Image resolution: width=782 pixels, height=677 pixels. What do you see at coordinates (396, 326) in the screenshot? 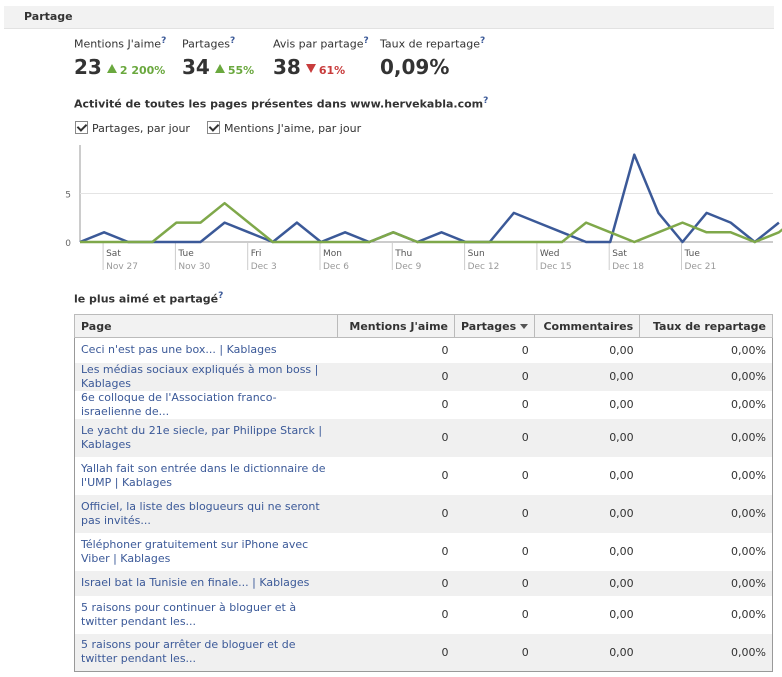
I see `col-likes: Mentions J'aime` at bounding box center [396, 326].